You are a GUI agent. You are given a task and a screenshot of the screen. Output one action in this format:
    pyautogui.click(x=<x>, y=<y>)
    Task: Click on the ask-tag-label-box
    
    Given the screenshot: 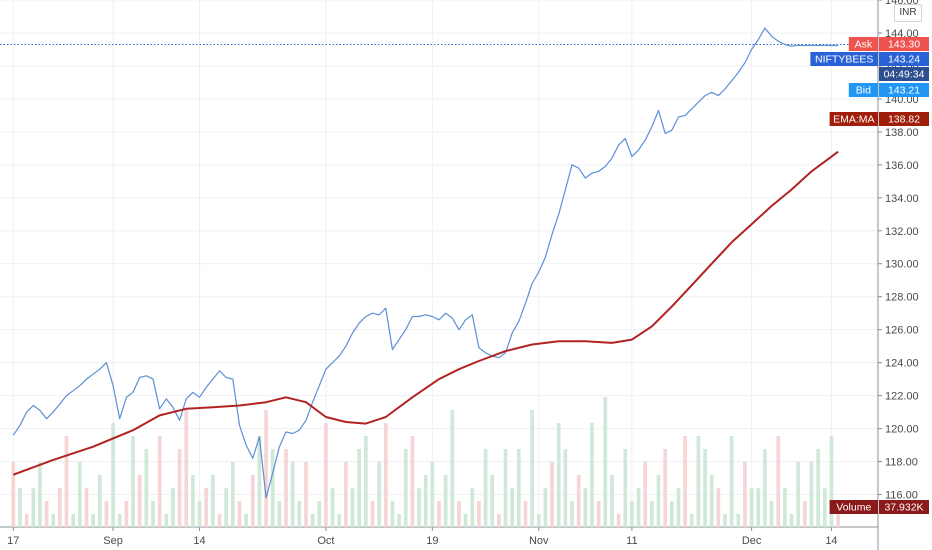 What is the action you would take?
    pyautogui.click(x=863, y=44)
    